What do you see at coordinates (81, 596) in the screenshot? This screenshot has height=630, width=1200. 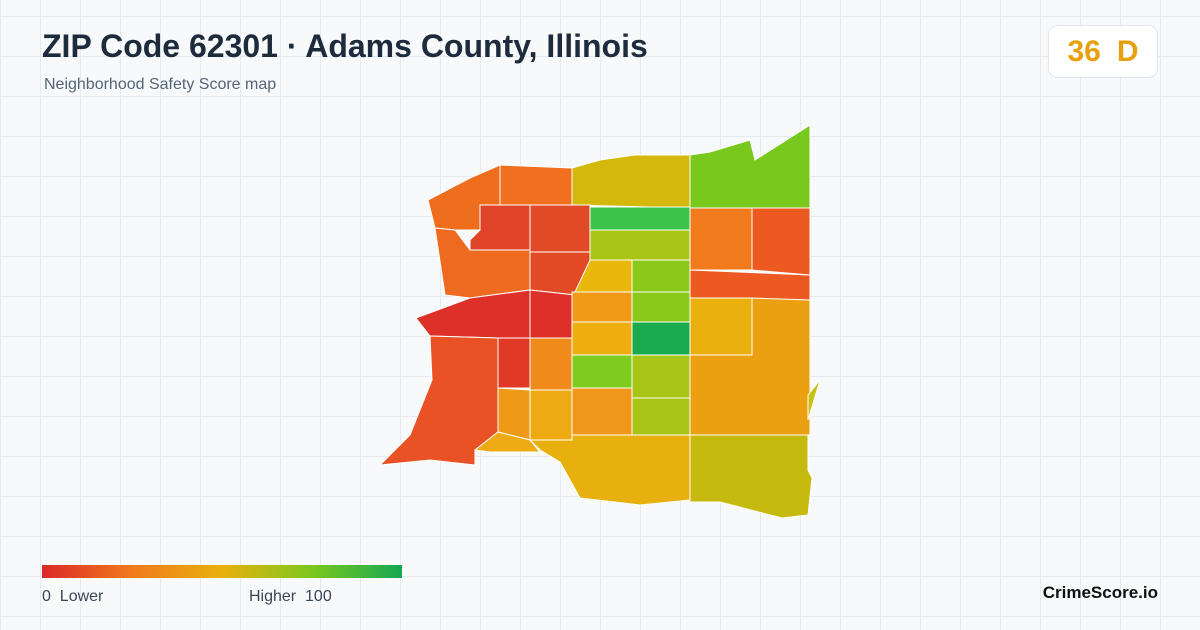 I see `legend-min-label: Lower` at bounding box center [81, 596].